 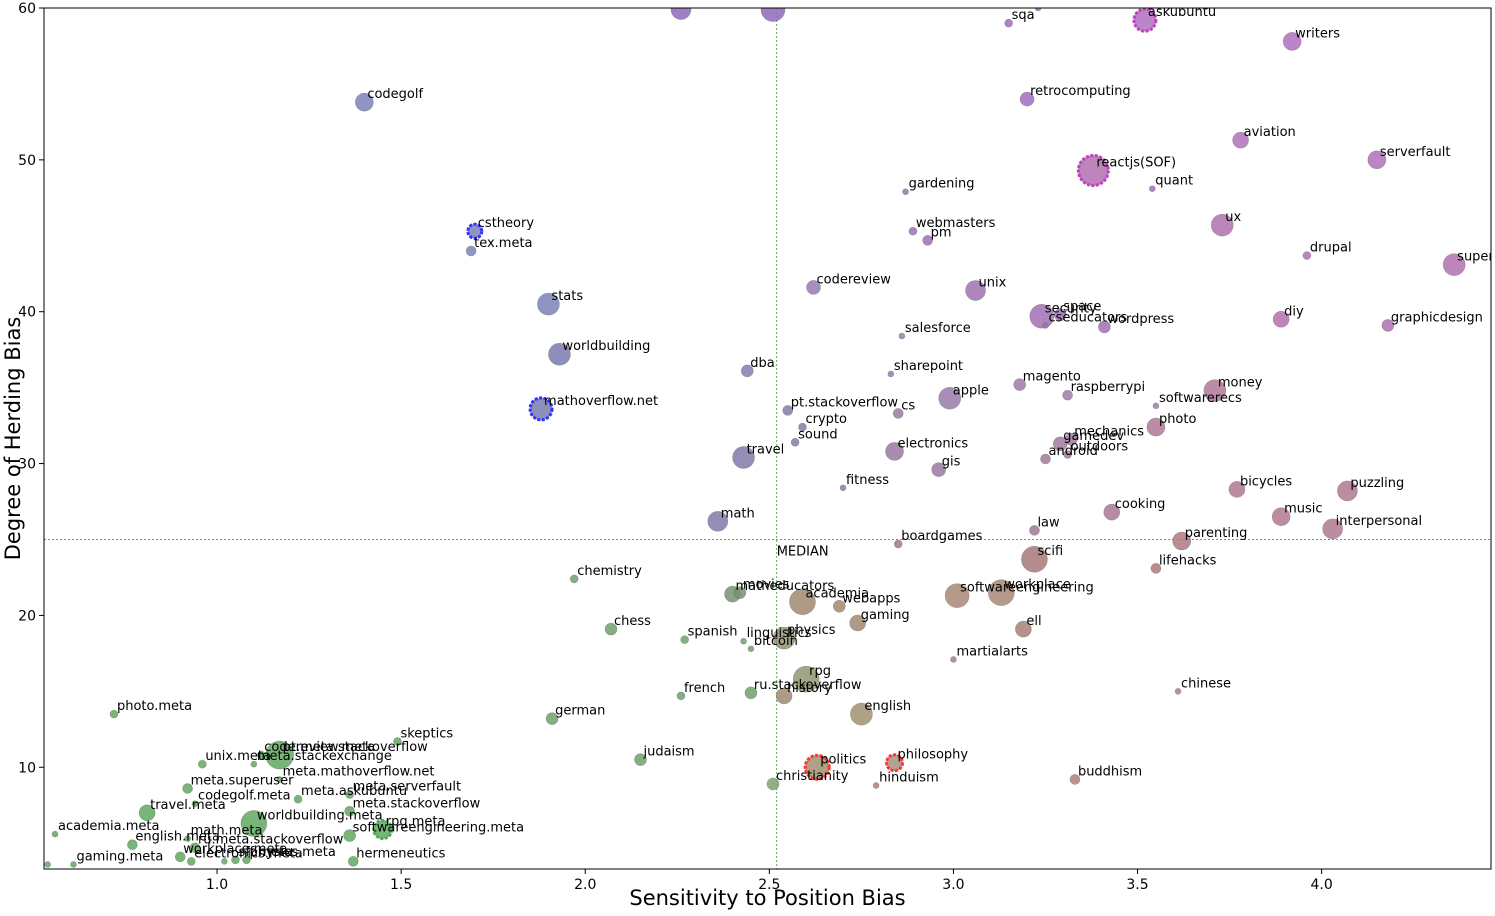 I want to click on point-label: rpg.meta, so click(x=416, y=822).